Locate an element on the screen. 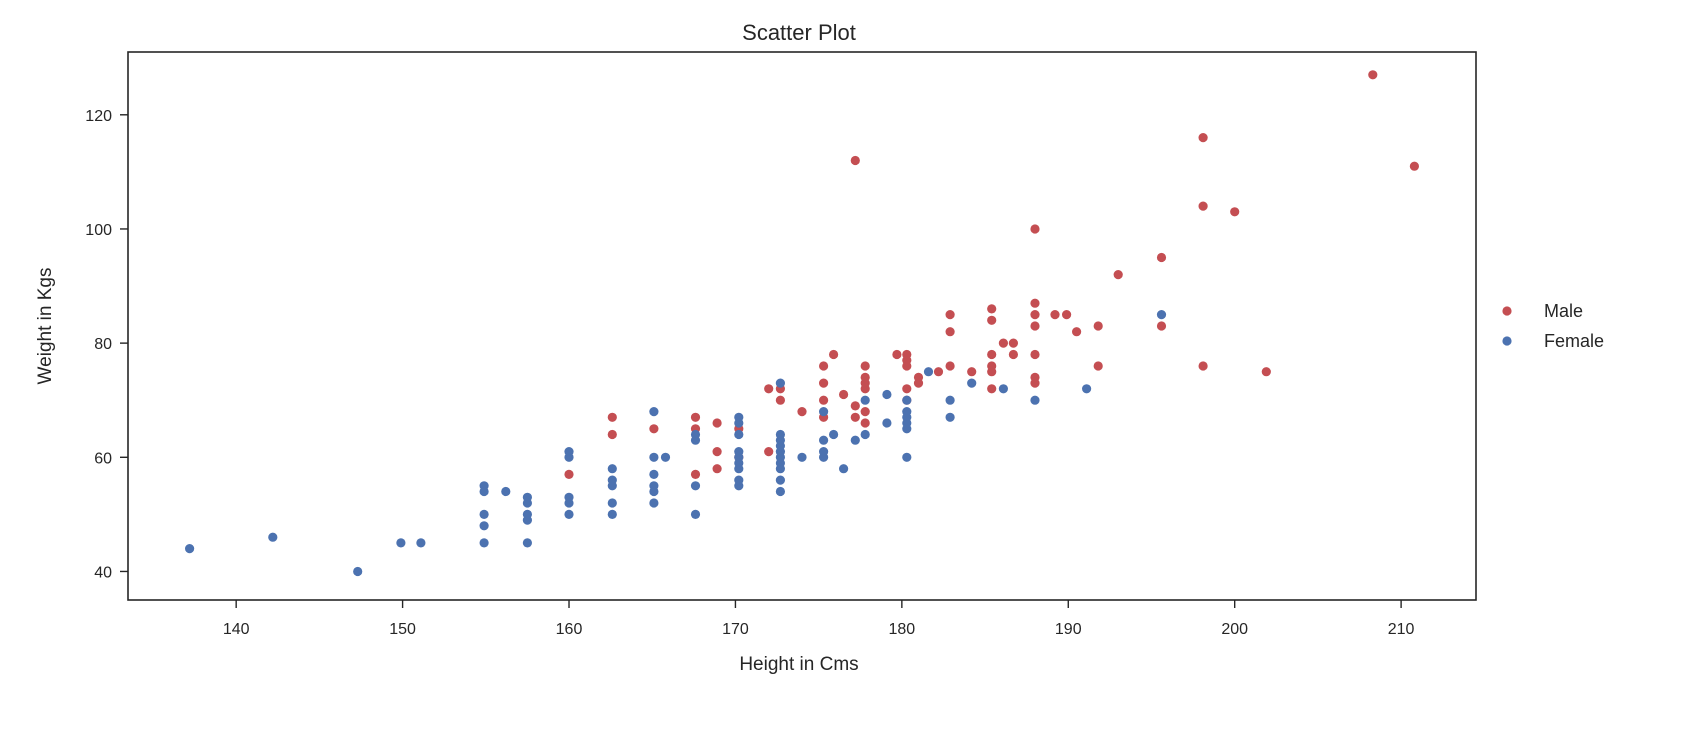 Image resolution: width=1696 pixels, height=732 pixels. x-tick-label-140: 140 is located at coordinates (236, 629).